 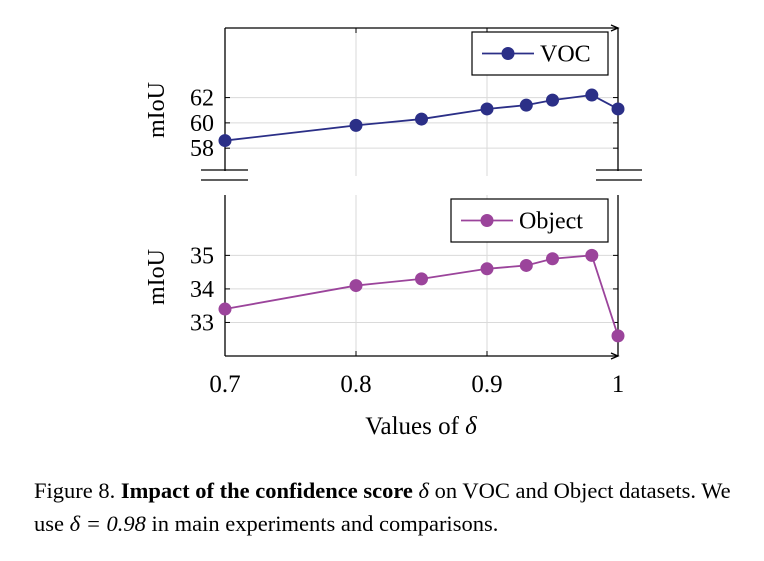 I want to click on caption-bold: Impact of the confidence score, so click(x=266, y=490).